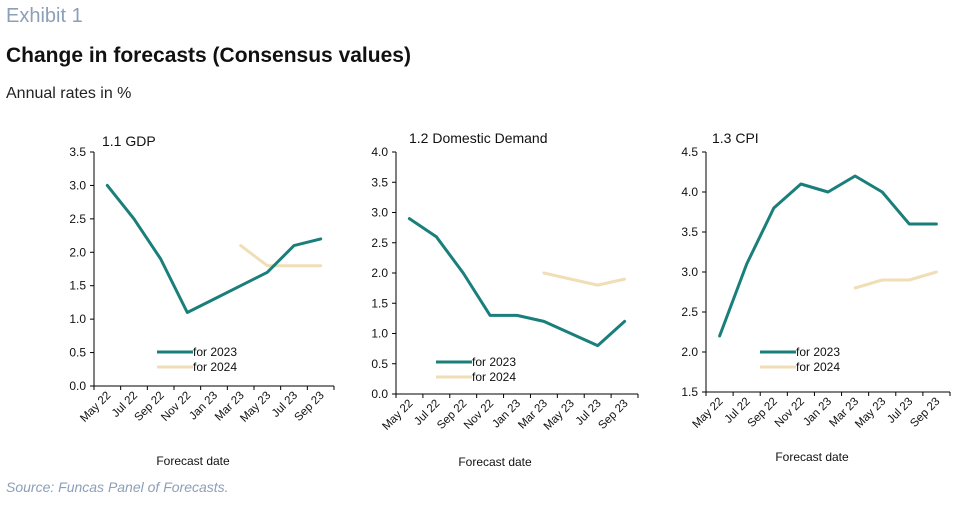 The height and width of the screenshot is (512, 969). What do you see at coordinates (117, 487) in the screenshot?
I see `source-note: Source: Funcas Panel of Forecasts.` at bounding box center [117, 487].